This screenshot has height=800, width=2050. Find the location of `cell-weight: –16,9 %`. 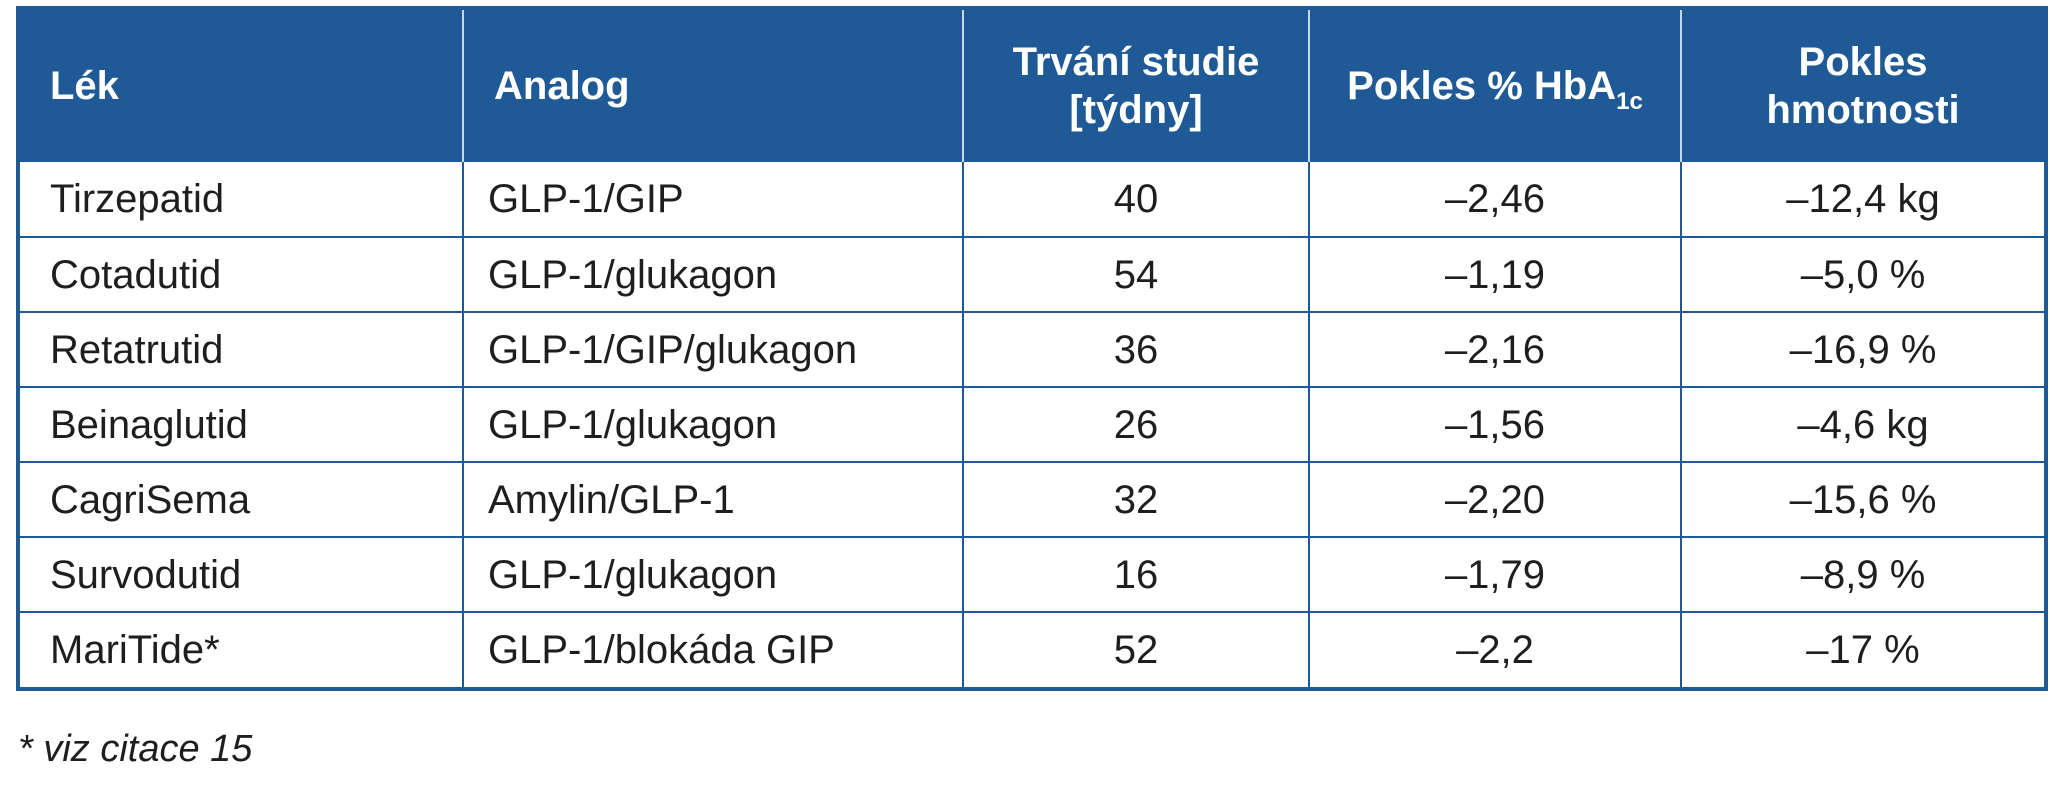

cell-weight: –16,9 % is located at coordinates (1862, 349).